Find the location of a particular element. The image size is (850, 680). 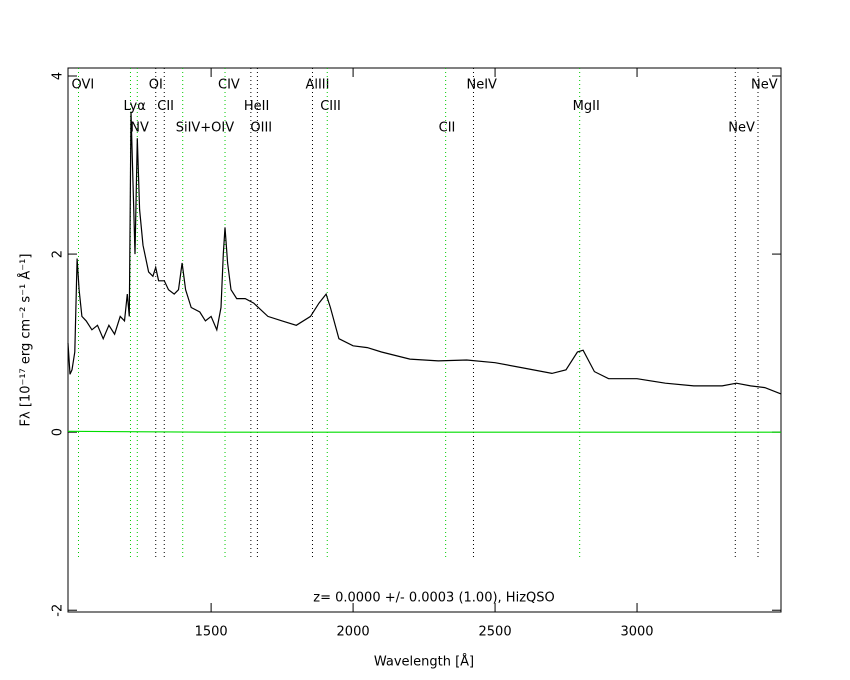

y-tick-label: -2 is located at coordinates (58, 610).